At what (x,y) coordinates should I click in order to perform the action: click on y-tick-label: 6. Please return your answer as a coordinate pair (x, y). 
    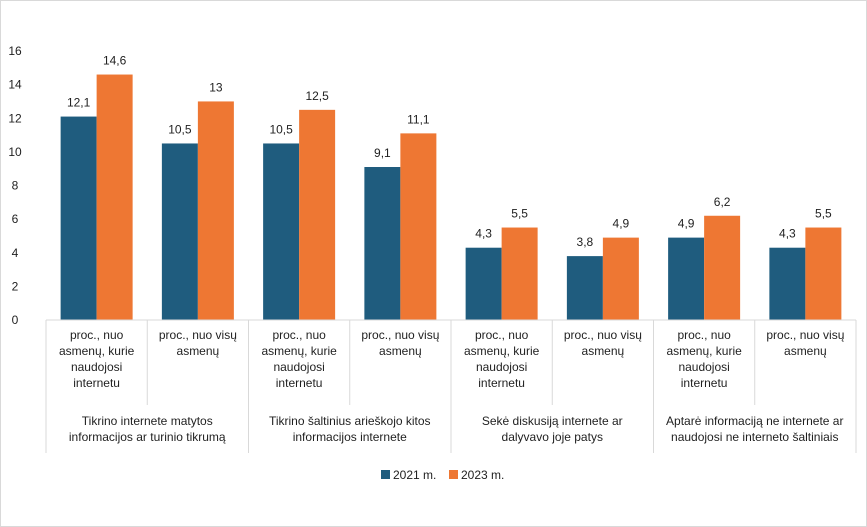
    Looking at the image, I should click on (15, 219).